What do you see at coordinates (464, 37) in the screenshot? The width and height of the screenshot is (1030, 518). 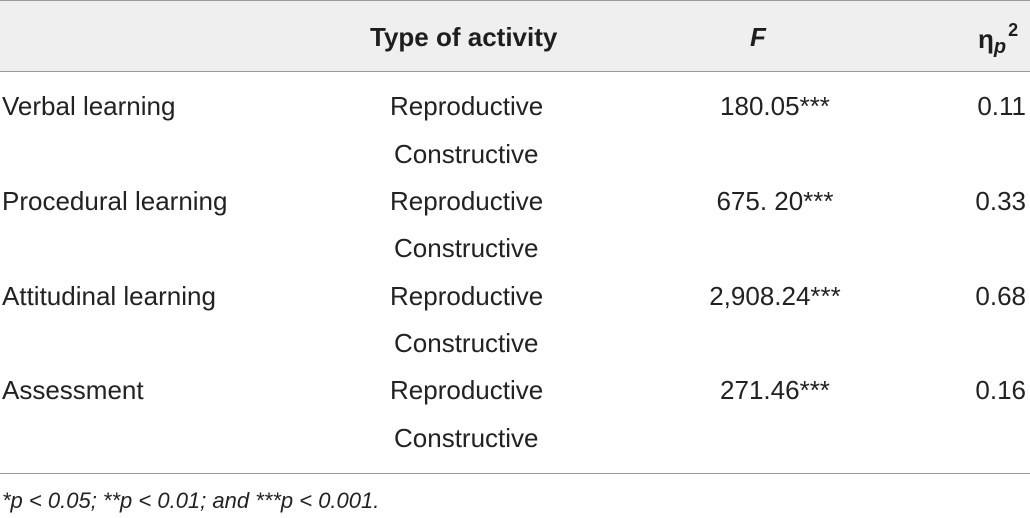 I see `header-type-of-activity: Type of activity` at bounding box center [464, 37].